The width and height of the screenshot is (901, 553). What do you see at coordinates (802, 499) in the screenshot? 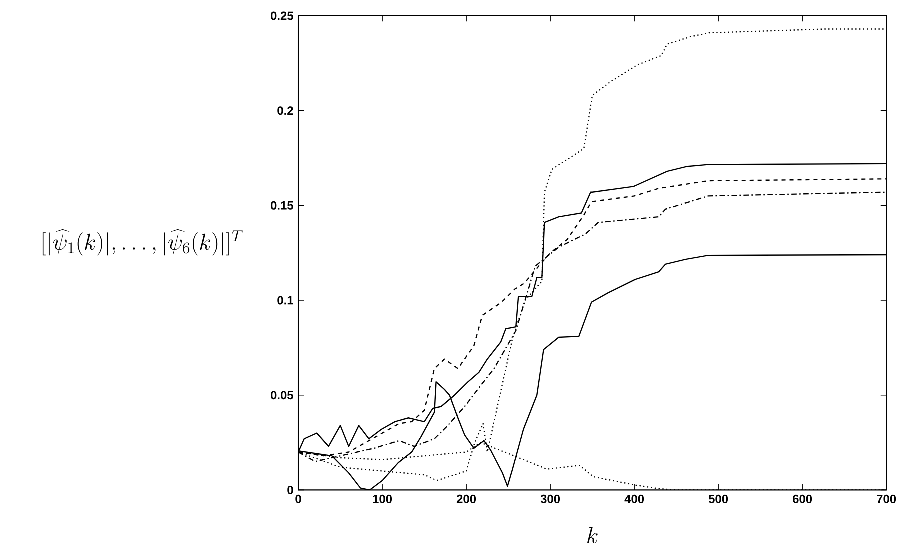
I see `x-tick-label: 600` at bounding box center [802, 499].